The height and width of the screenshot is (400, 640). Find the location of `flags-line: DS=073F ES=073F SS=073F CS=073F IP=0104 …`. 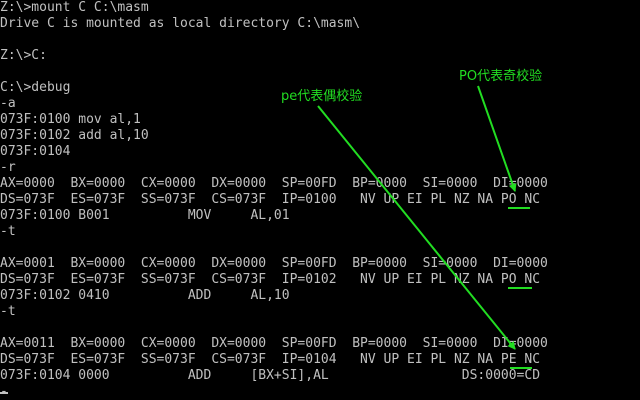

flags-line: DS=073F ES=073F SS=073F CS=073F IP=0104 … is located at coordinates (270, 359).